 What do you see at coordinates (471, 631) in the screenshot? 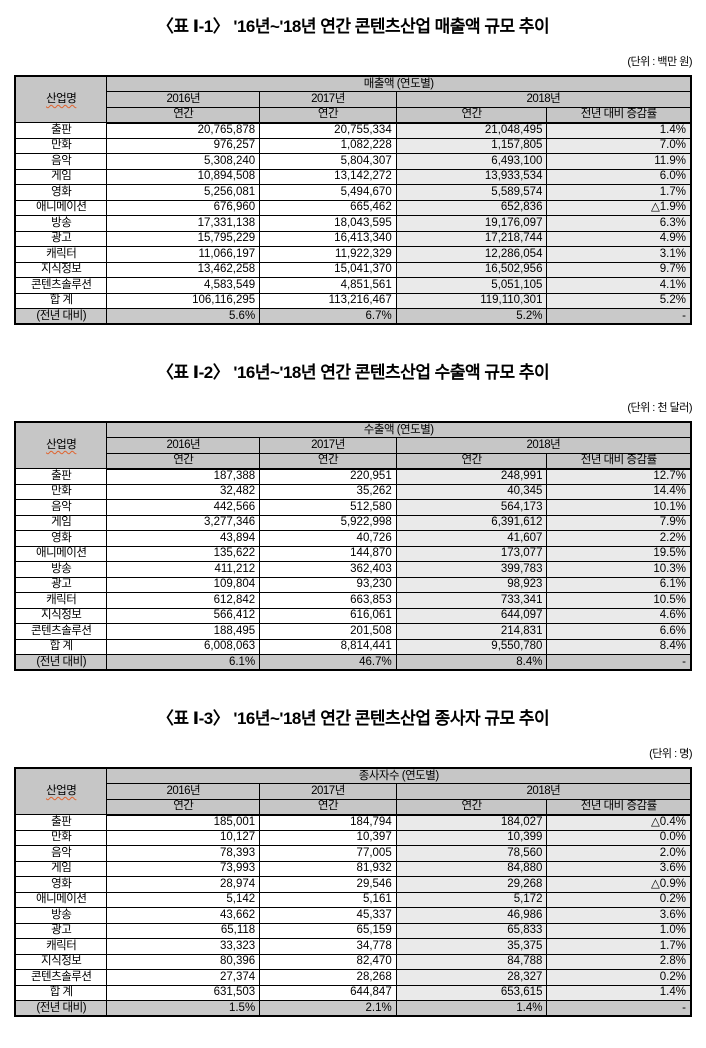
I see `value-cell: 214,831` at bounding box center [471, 631].